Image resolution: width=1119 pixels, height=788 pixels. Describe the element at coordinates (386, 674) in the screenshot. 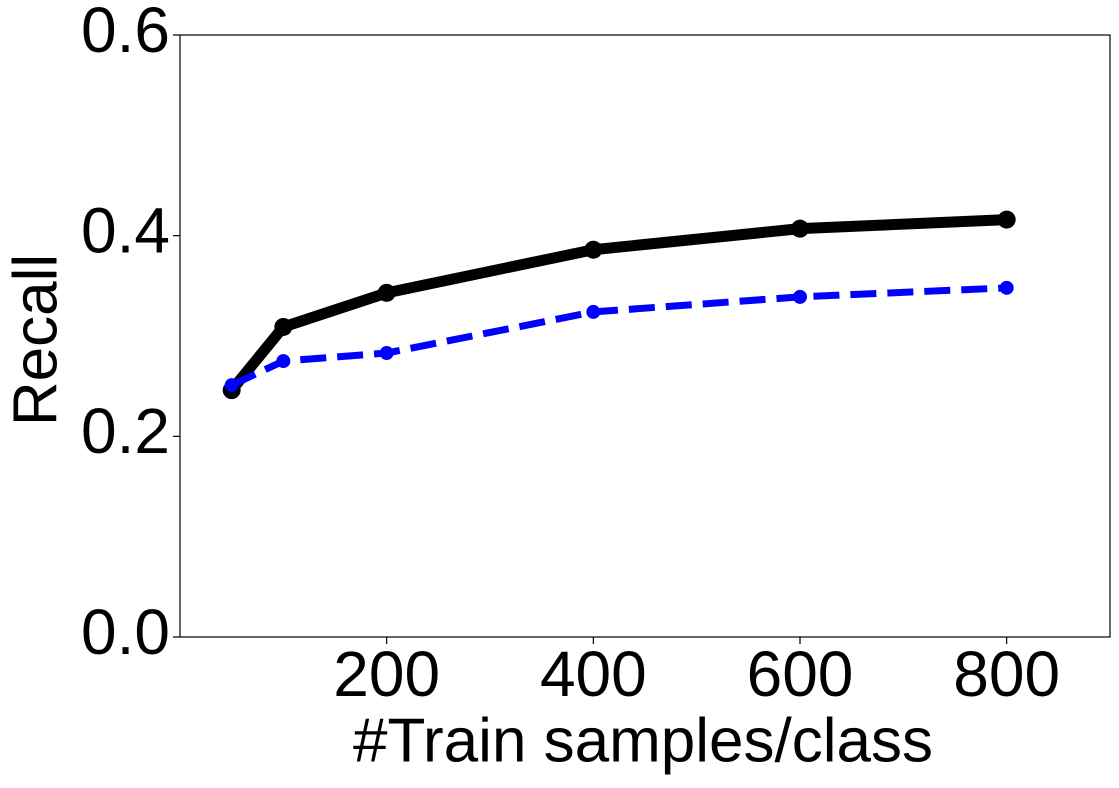

I see `x-tick-label: 200` at that location.